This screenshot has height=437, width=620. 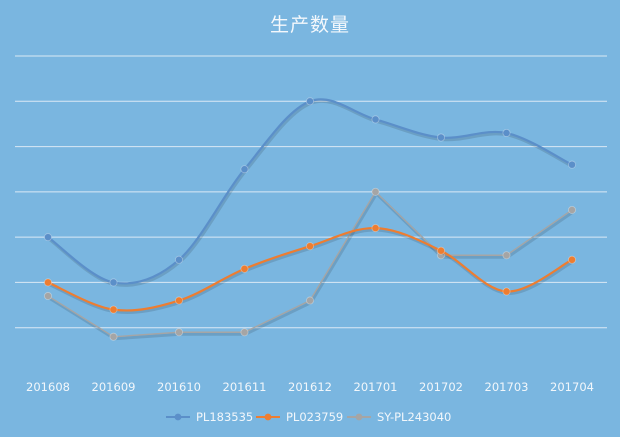 What do you see at coordinates (224, 417) in the screenshot?
I see `legend-label: PL183535` at bounding box center [224, 417].